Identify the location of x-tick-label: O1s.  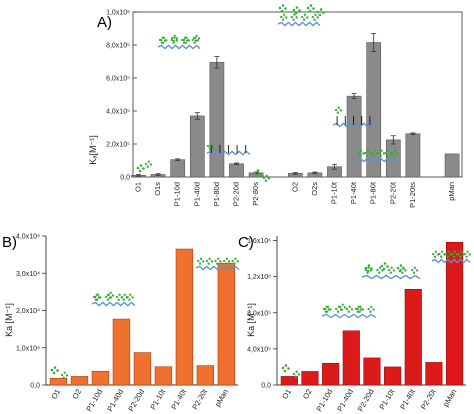
(157, 189).